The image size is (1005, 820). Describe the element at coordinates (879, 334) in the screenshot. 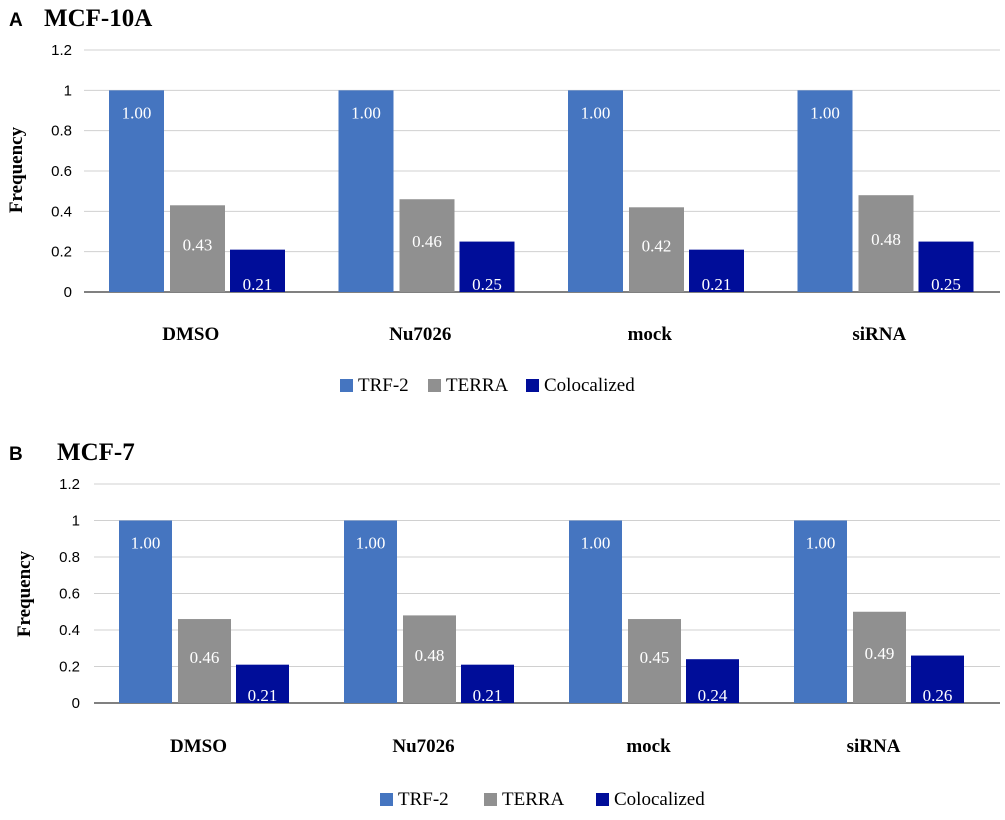

I see `category-label-a-3: siRNA` at that location.